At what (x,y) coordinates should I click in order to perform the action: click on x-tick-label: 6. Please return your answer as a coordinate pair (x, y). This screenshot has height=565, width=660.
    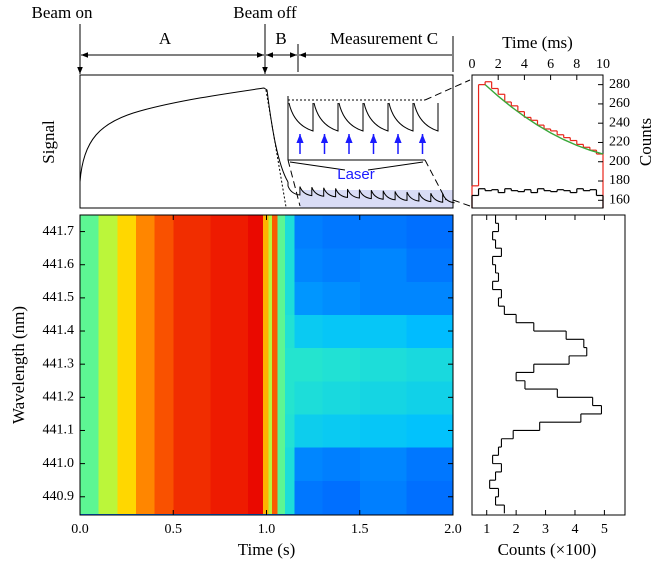
    Looking at the image, I should click on (550, 64).